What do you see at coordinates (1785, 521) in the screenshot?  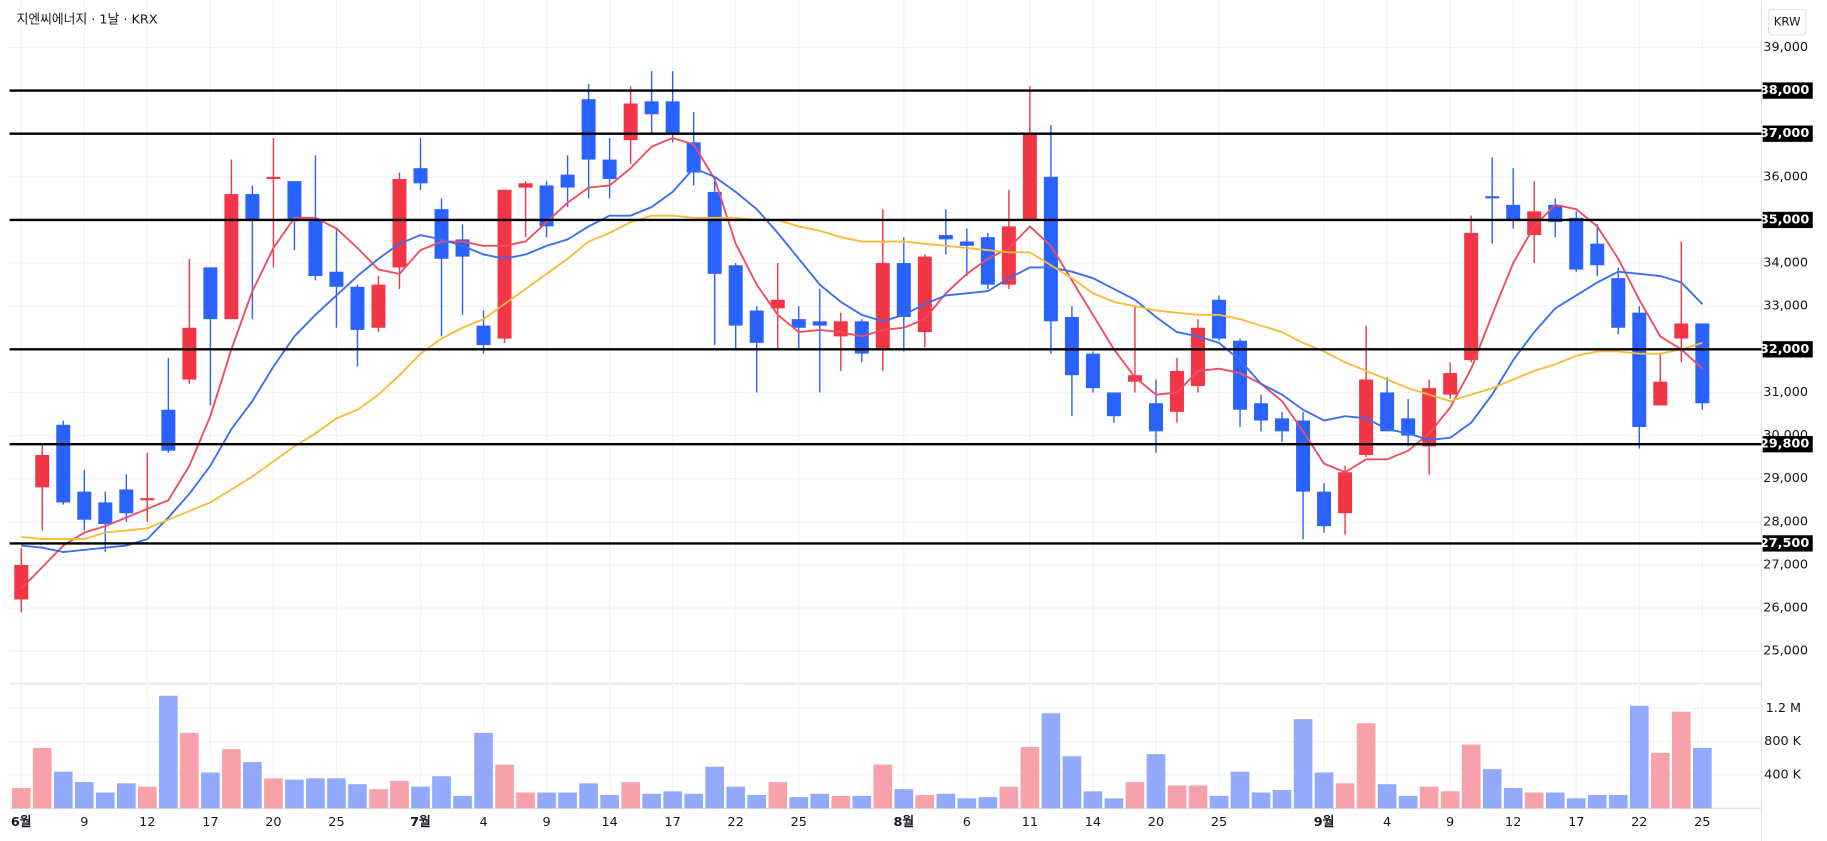 I see `y-tick-label: 28,000` at bounding box center [1785, 521].